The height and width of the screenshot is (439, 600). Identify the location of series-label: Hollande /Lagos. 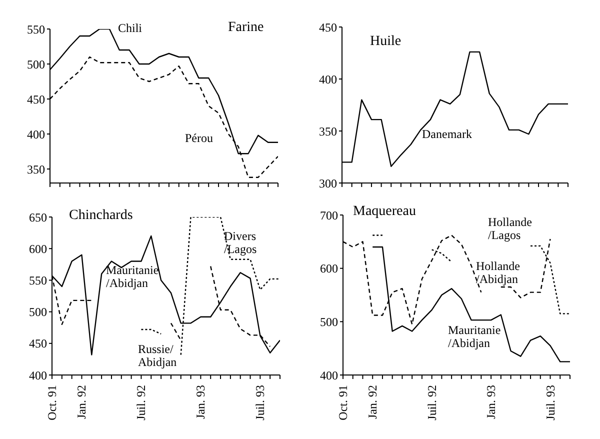
(510, 228).